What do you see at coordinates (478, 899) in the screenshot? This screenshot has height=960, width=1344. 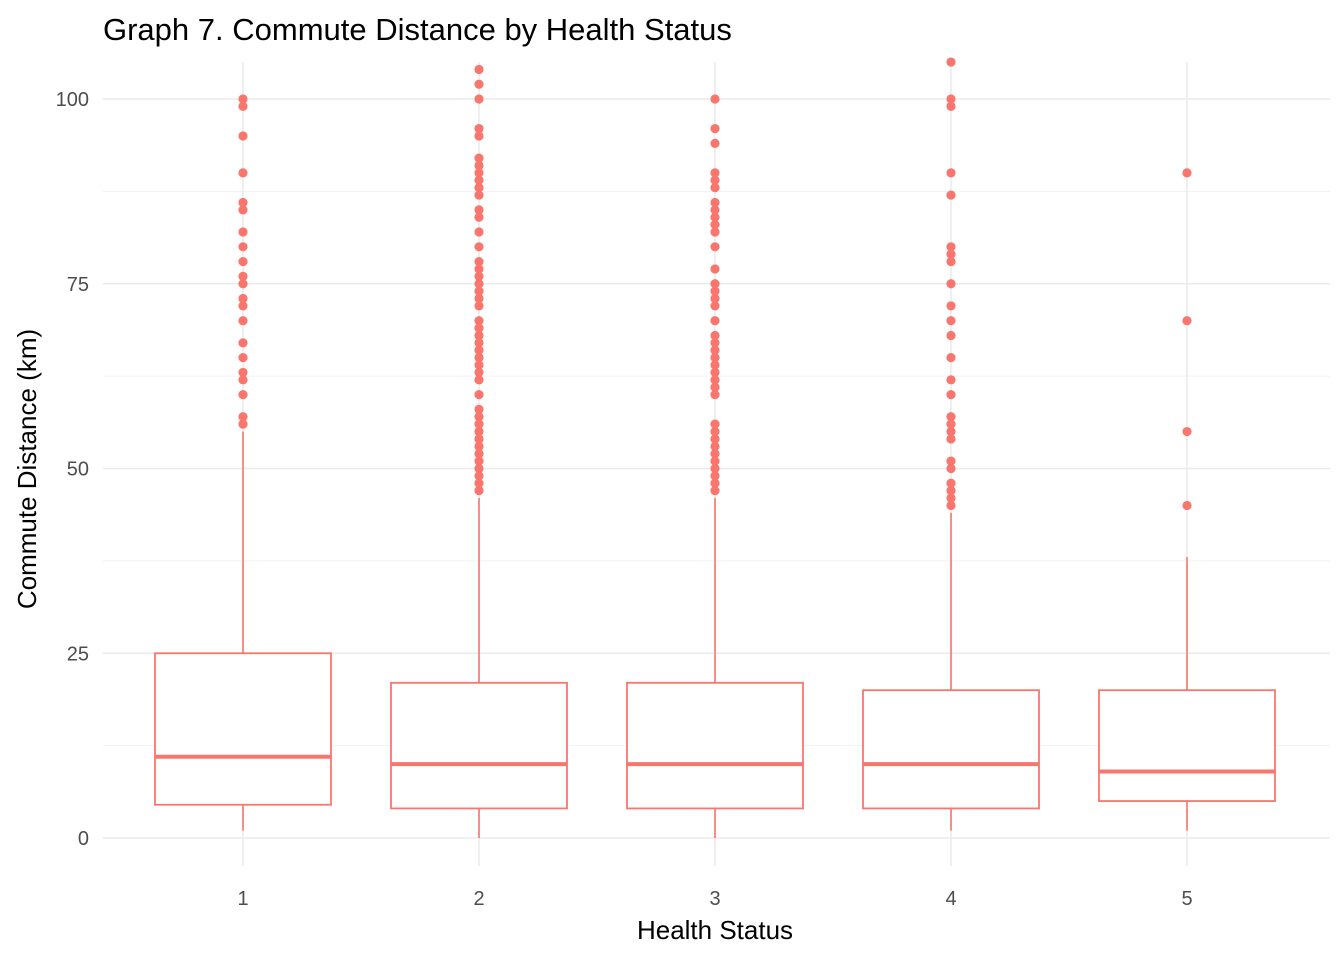 I see `x-tick-label: 2` at bounding box center [478, 899].